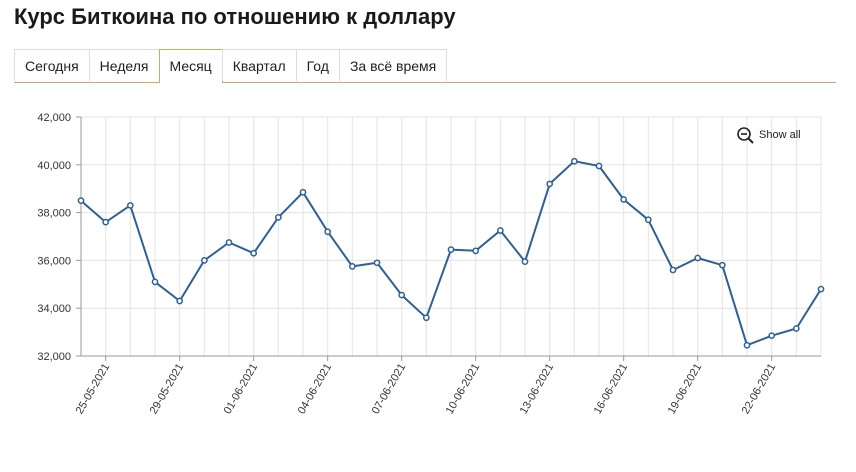  I want to click on x-tick-label: 07-06-2021, so click(389, 389).